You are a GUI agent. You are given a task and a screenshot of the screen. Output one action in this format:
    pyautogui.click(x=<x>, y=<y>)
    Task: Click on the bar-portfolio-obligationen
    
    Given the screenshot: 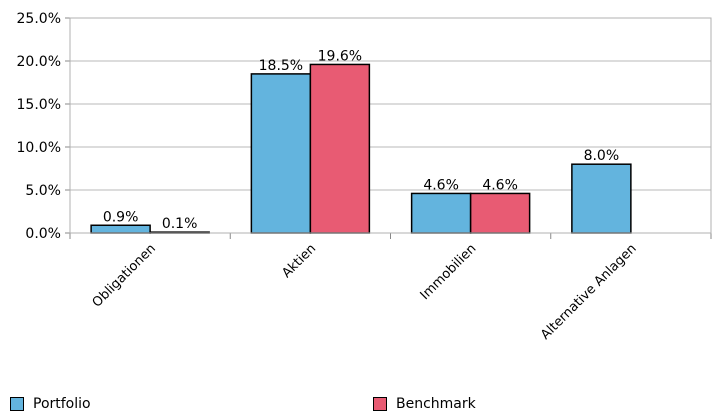 What is the action you would take?
    pyautogui.click(x=120, y=229)
    